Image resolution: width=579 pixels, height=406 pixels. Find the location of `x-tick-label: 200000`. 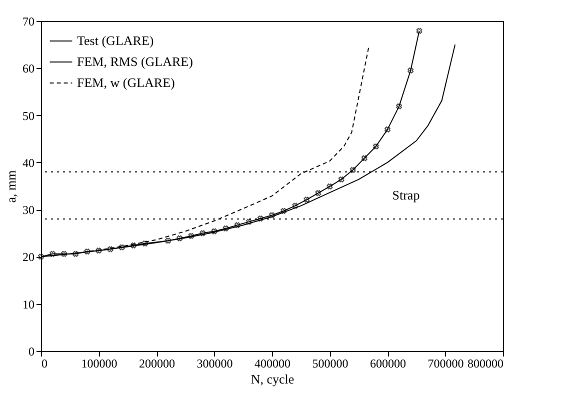

x-tick-label: 200000 is located at coordinates (157, 363).